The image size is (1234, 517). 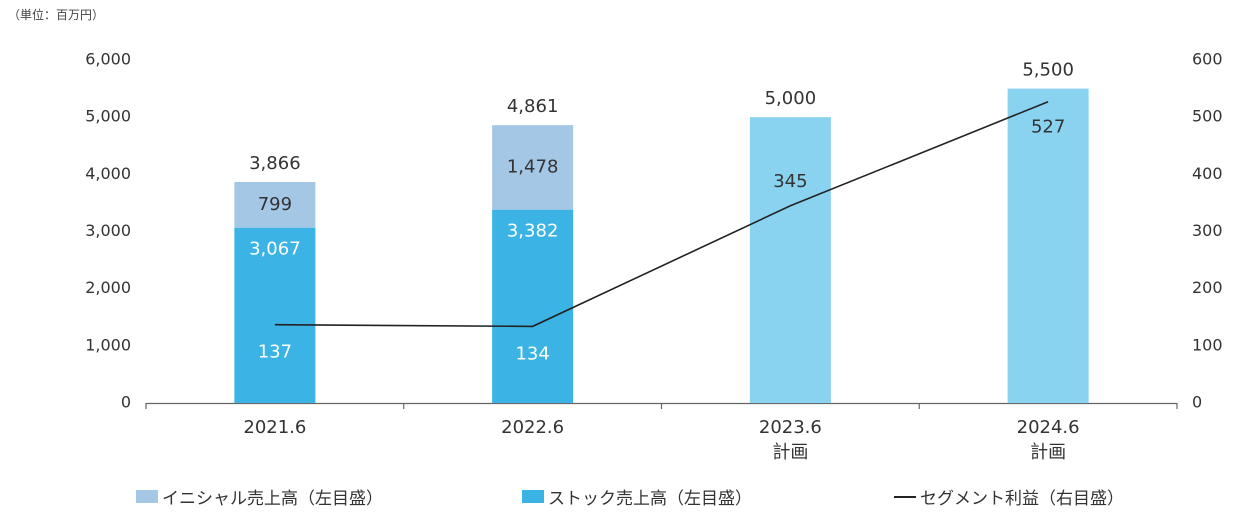 What do you see at coordinates (533, 496) in the screenshot?
I see `legend-swatch-stock` at bounding box center [533, 496].